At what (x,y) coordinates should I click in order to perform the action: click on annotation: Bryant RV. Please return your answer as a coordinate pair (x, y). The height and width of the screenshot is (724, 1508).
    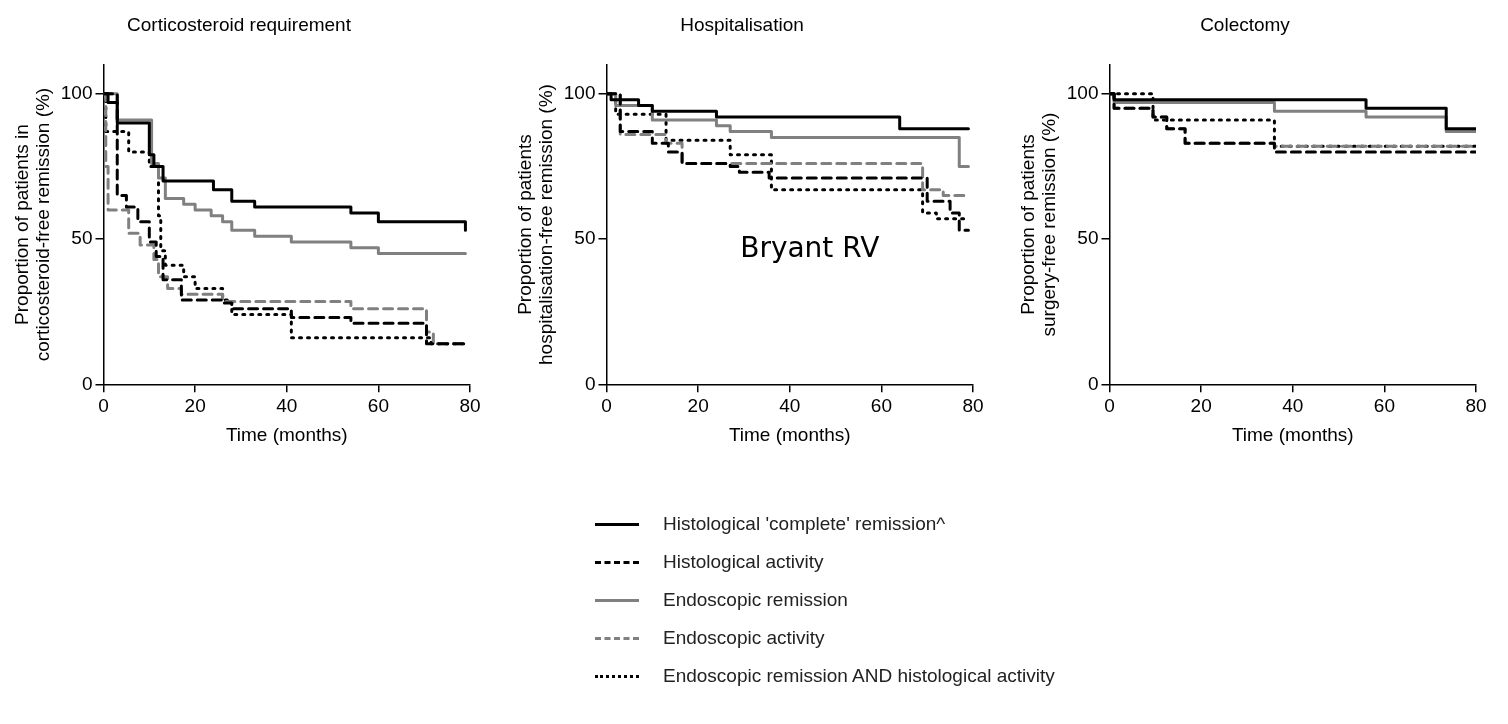
    Looking at the image, I should click on (810, 248).